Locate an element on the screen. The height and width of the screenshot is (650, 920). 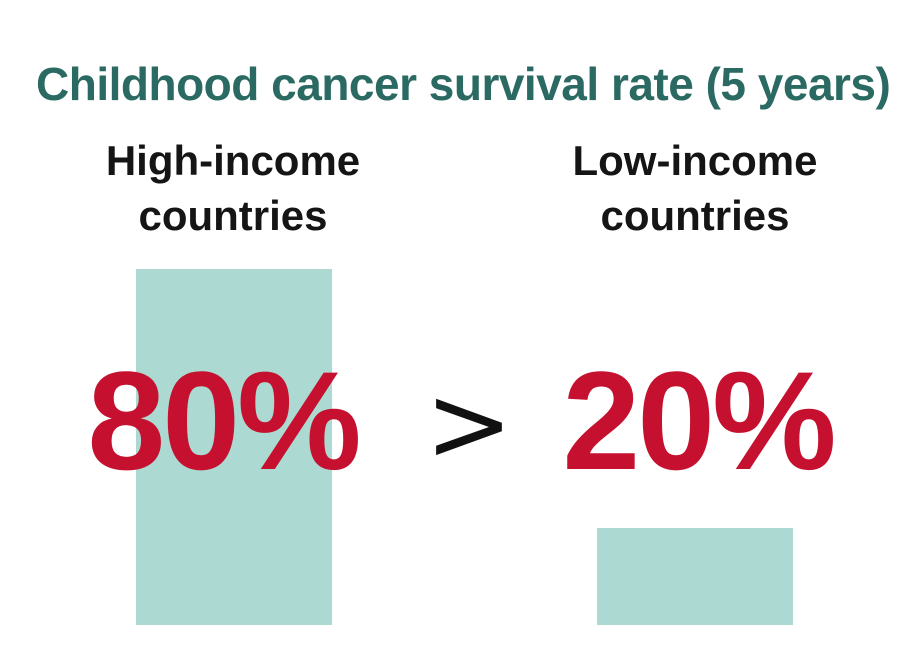
value-high-income: 80% is located at coordinates (224, 420).